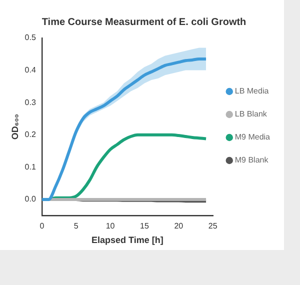 The width and height of the screenshot is (300, 285). Describe the element at coordinates (30, 69) in the screenshot. I see `y-tick-label: 0.4` at that location.